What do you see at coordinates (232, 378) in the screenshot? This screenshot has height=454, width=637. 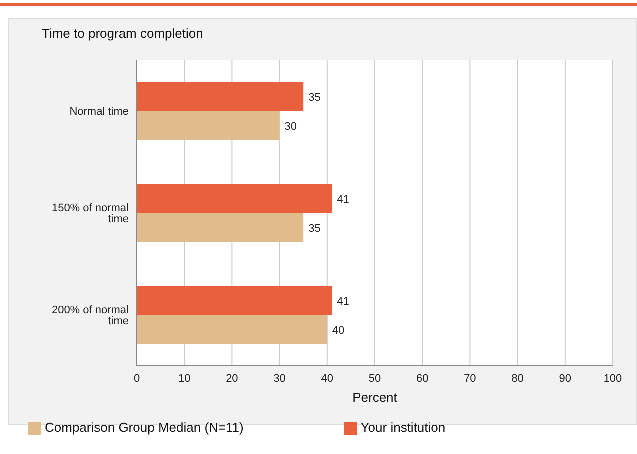 I see `x-tick-label: 20` at bounding box center [232, 378].